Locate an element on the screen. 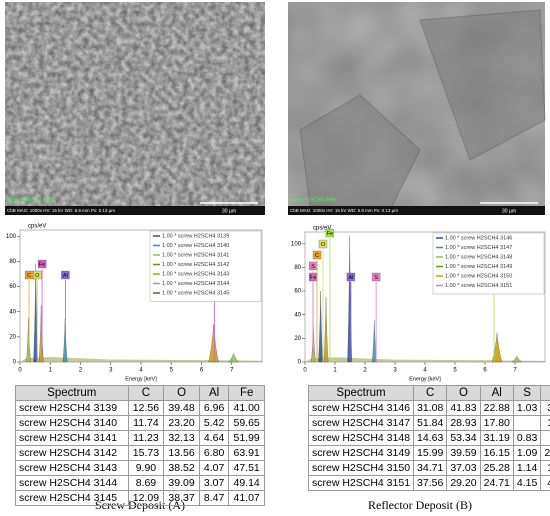  legend-label: 1.00 * screw H2SCH4 3144 is located at coordinates (195, 284).